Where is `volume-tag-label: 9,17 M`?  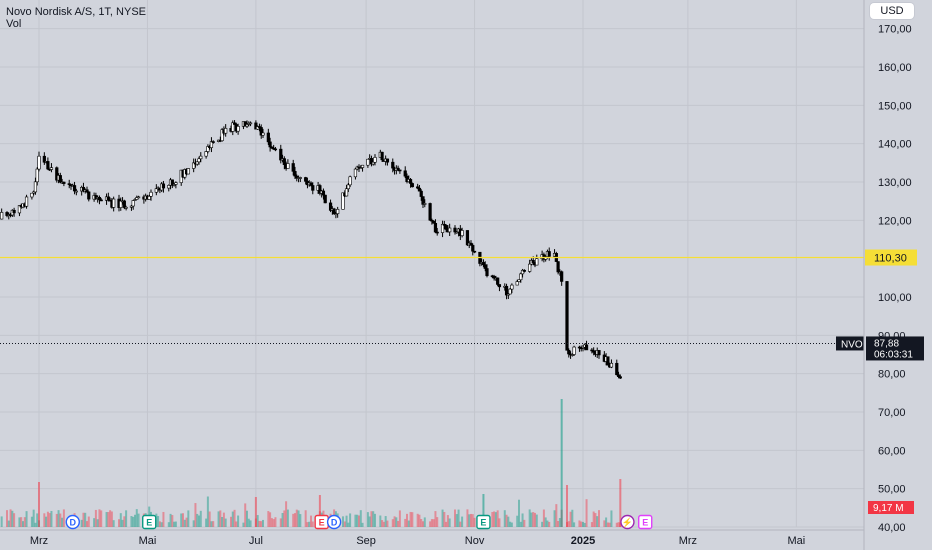
volume-tag-label: 9,17 M is located at coordinates (888, 508).